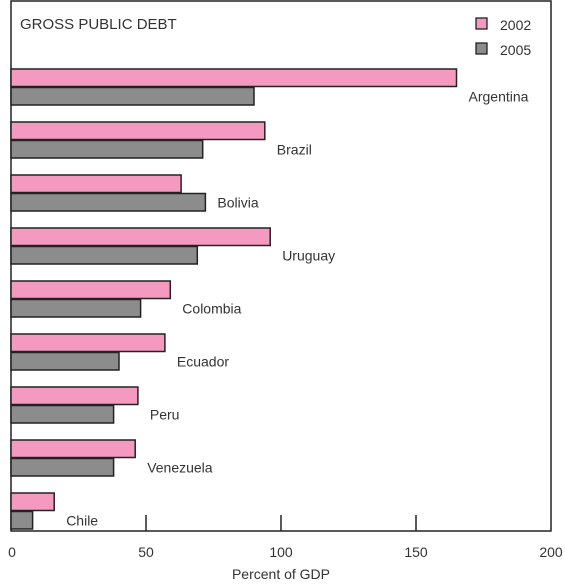 Image resolution: width=565 pixels, height=585 pixels. I want to click on category-label: Bolivia, so click(237, 203).